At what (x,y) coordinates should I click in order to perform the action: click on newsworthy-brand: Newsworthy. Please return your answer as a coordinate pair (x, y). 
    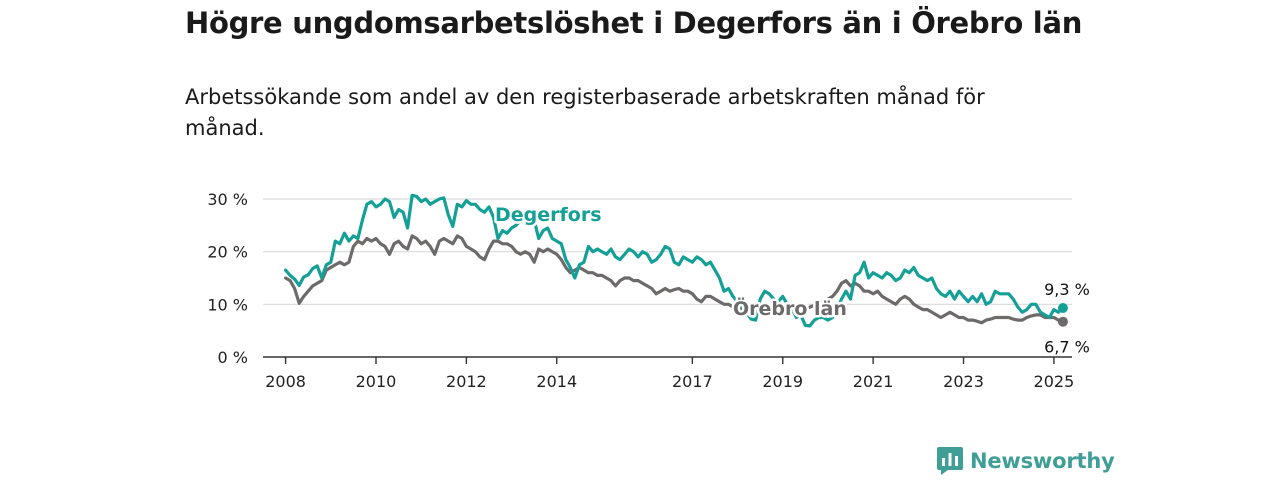
    Looking at the image, I should click on (1026, 461).